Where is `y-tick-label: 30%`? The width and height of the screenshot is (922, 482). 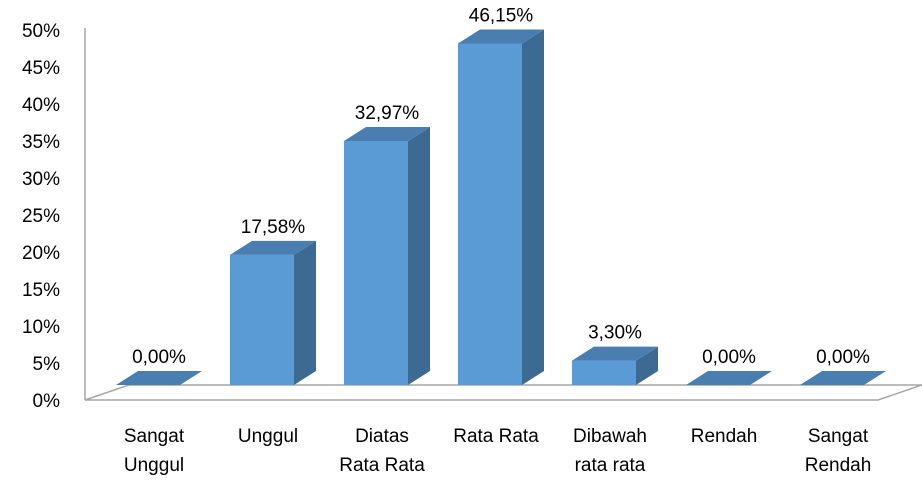 y-tick-label: 30% is located at coordinates (41, 179).